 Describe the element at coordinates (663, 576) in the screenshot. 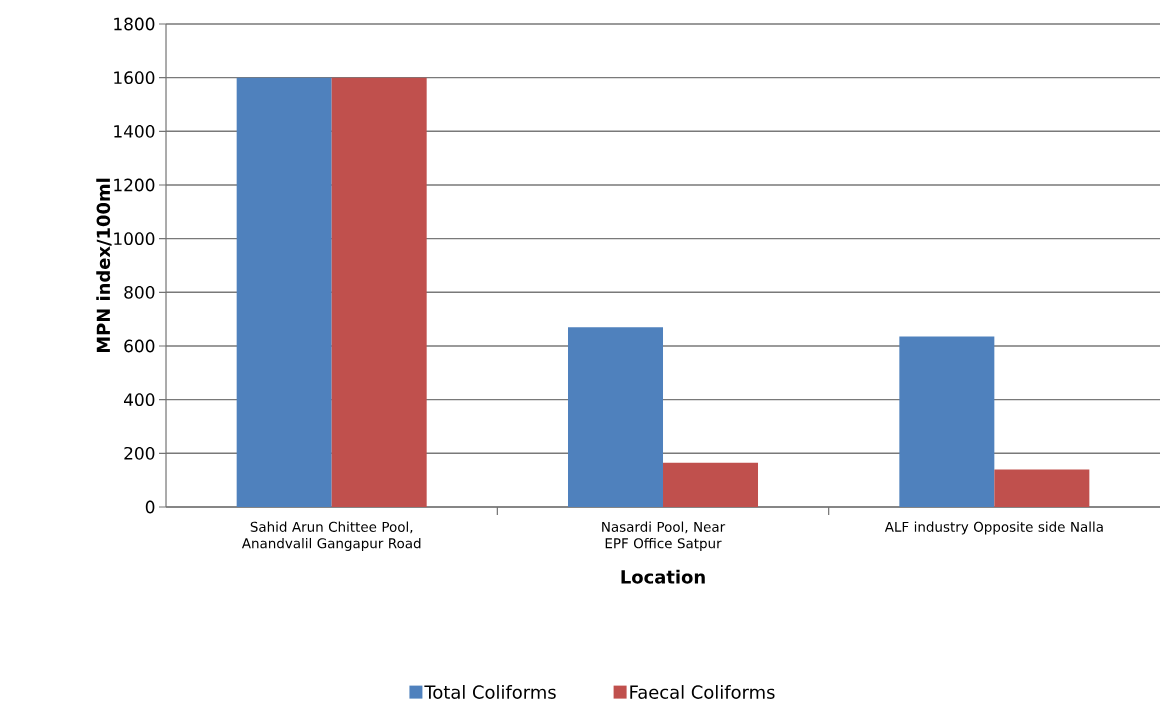

I see `x-axis-title: Location` at that location.